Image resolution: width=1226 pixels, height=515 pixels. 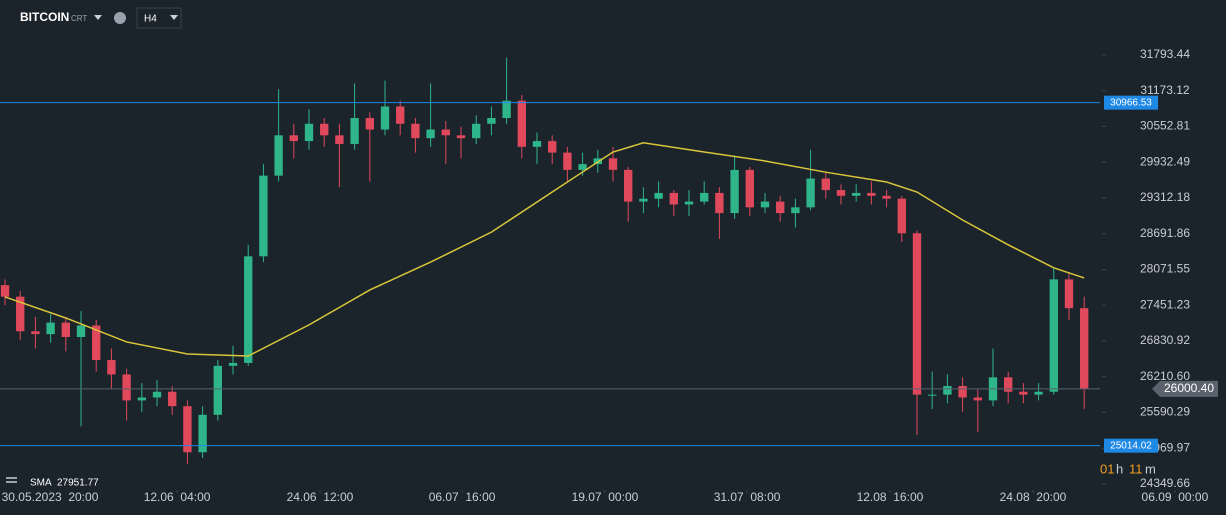 What do you see at coordinates (1189, 388) in the screenshot?
I see `price-tag-label: 26000.40` at bounding box center [1189, 388].